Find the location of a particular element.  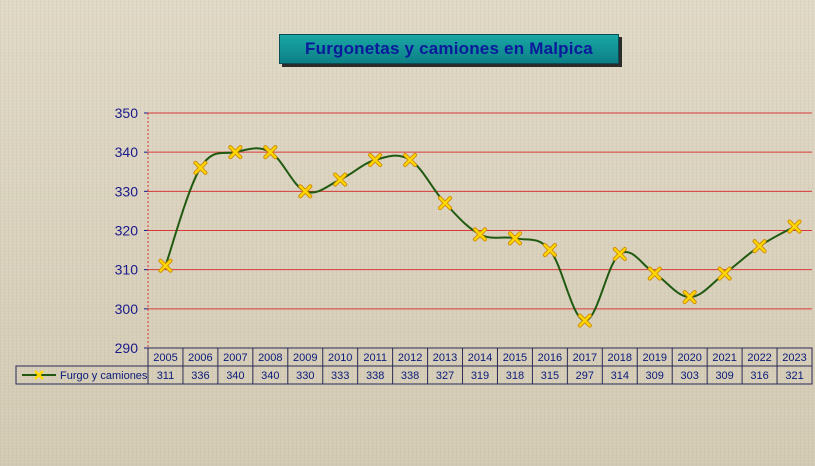

x-tick-label: 2023 is located at coordinates (794, 358).